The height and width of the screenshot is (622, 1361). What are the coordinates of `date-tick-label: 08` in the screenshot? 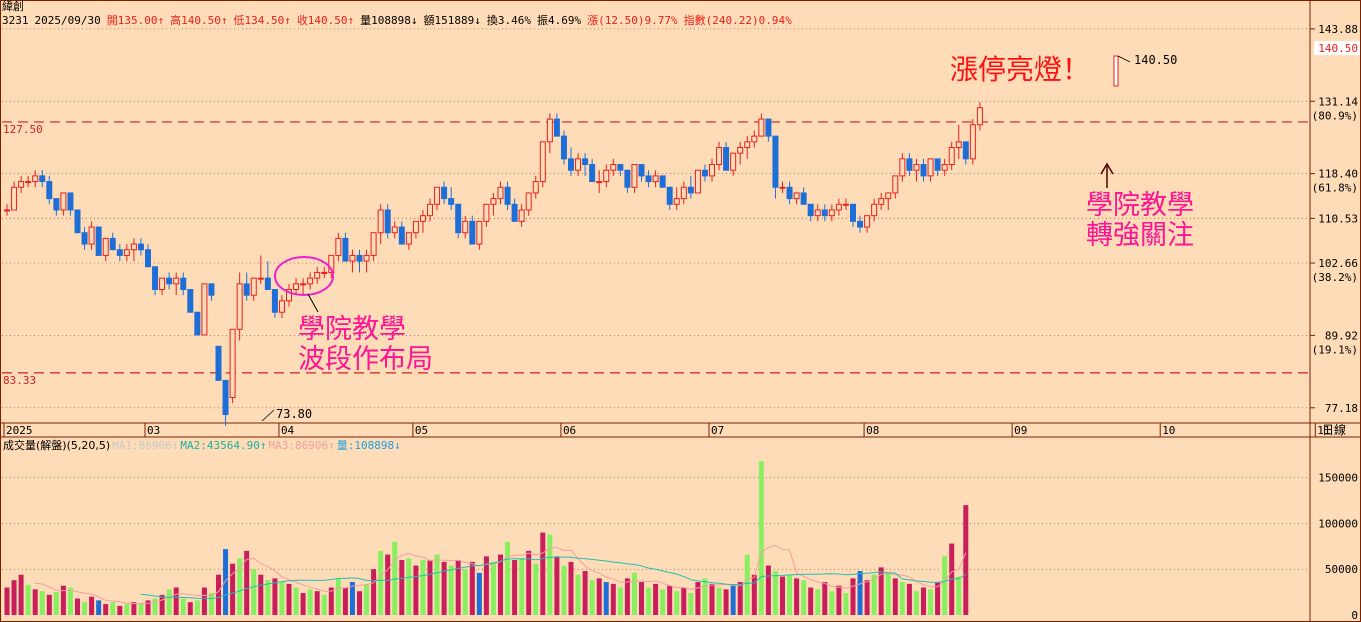 It's located at (872, 430).